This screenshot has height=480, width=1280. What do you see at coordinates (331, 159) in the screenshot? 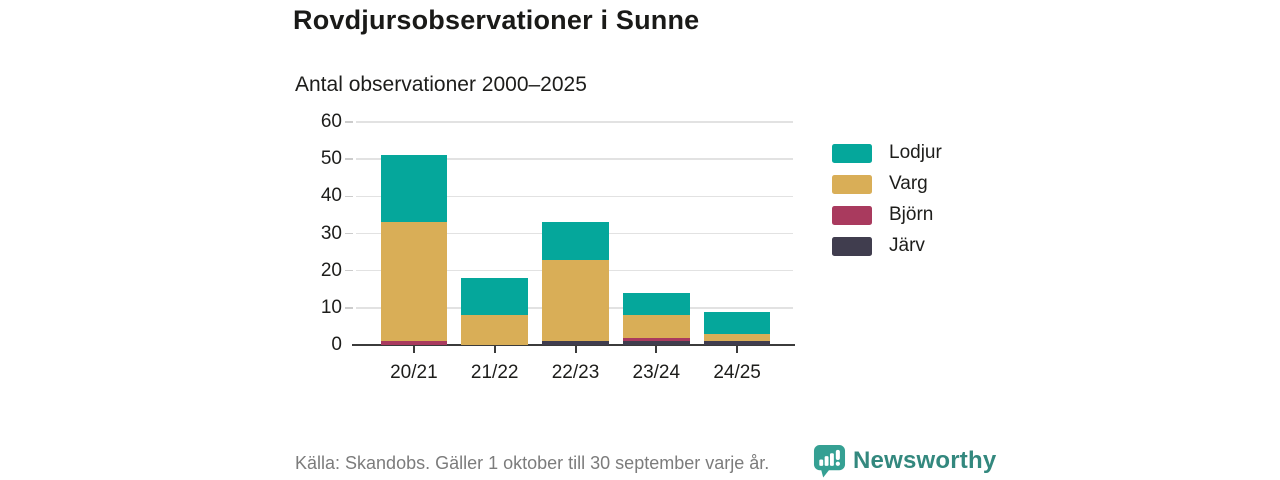
I see `y-tick-label: 50` at bounding box center [331, 159].